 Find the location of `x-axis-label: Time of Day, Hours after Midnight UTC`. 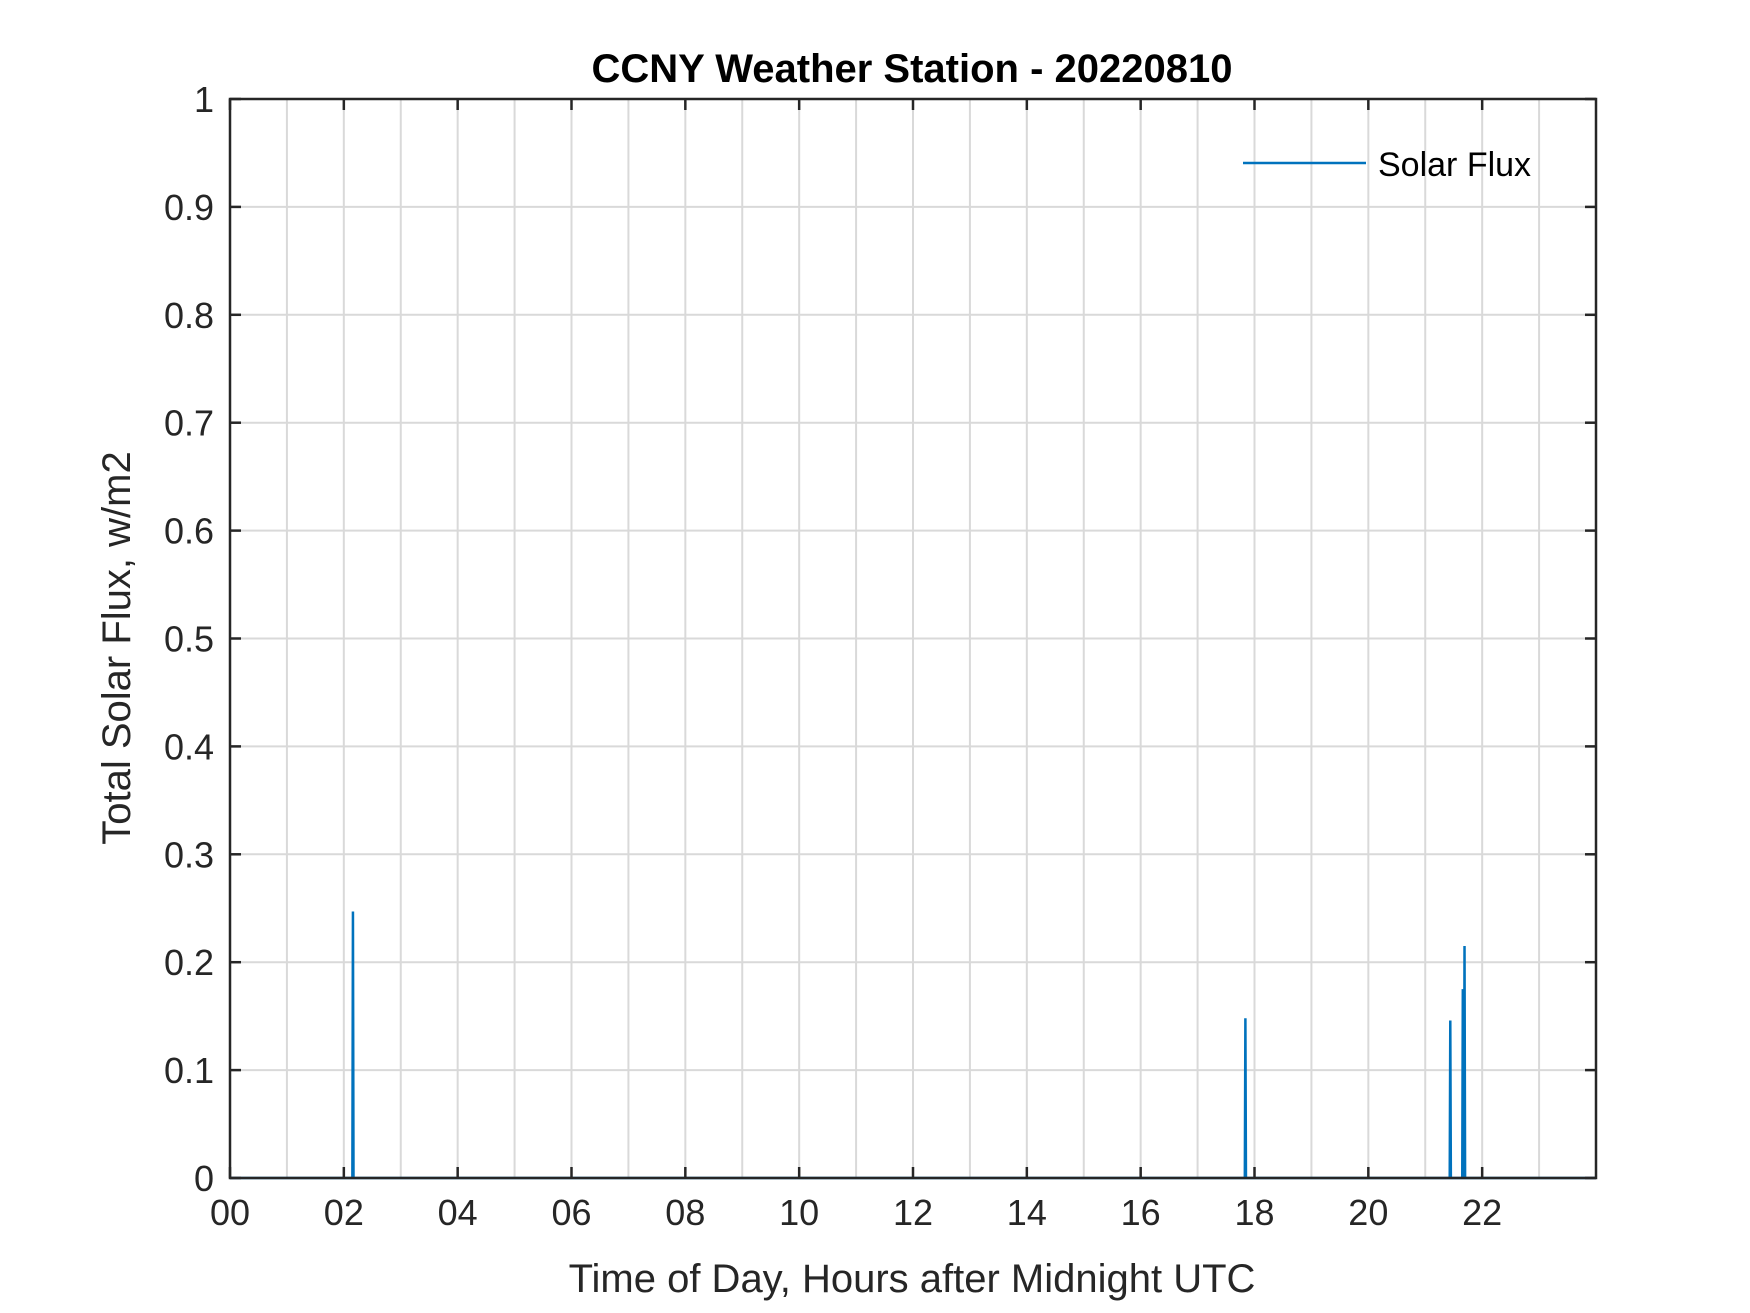

x-axis-label: Time of Day, Hours after Midnight UTC is located at coordinates (912, 1279).